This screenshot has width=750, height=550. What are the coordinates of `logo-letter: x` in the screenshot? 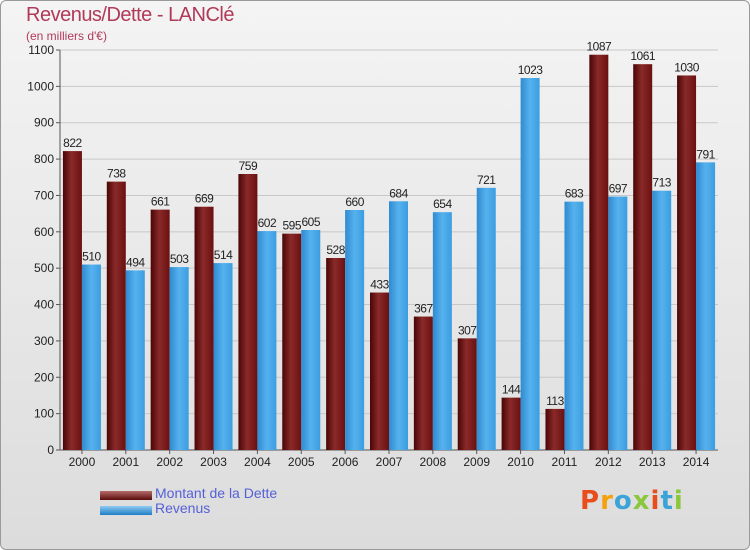 It's located at (641, 501).